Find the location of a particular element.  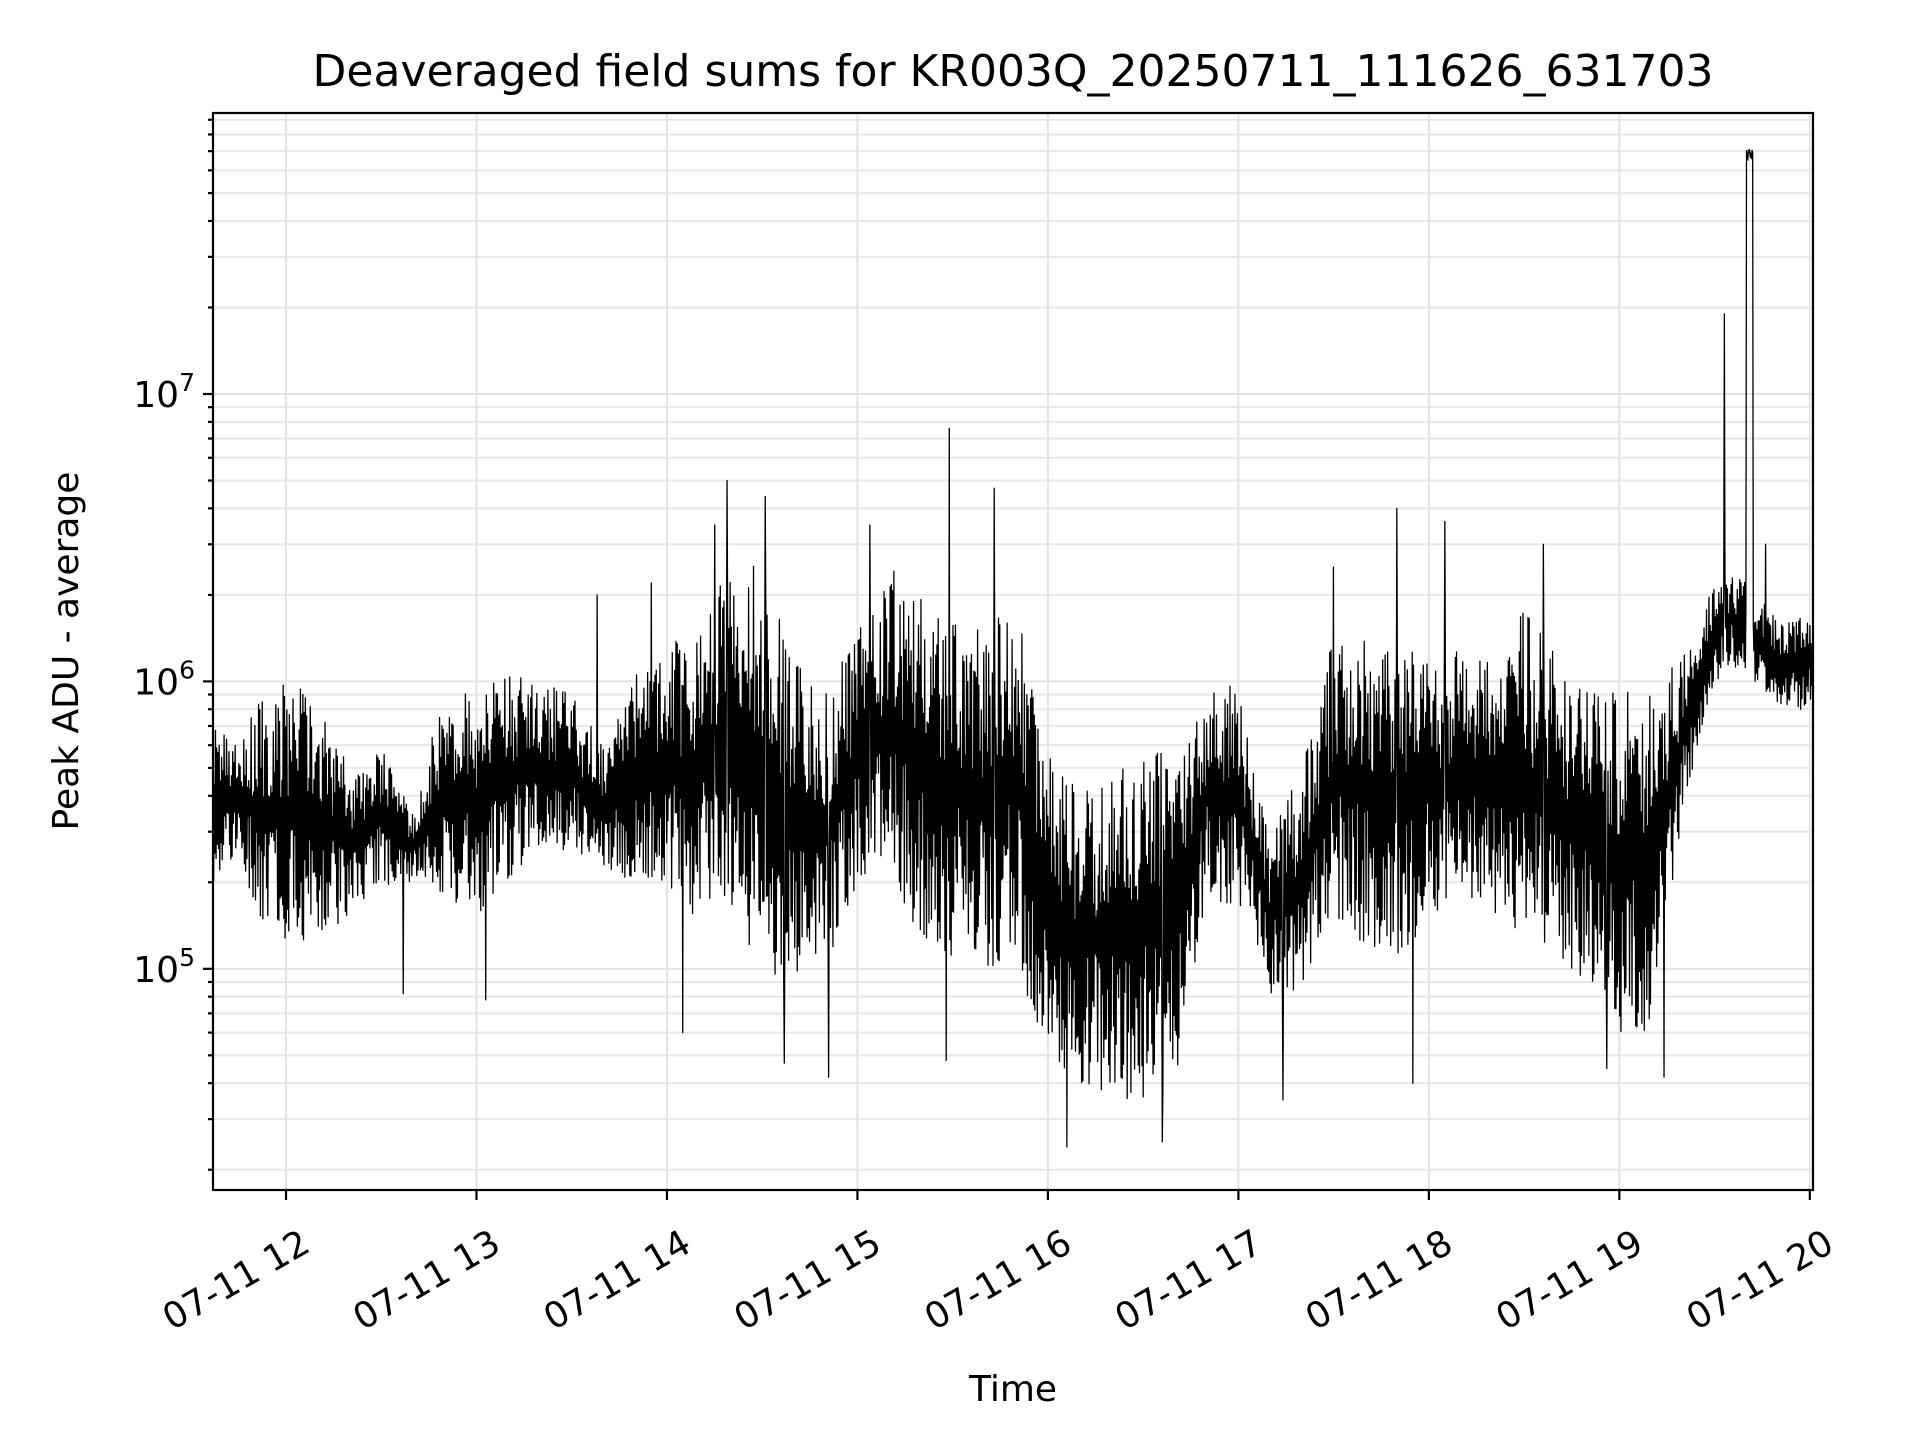

y-tick-exponent: 7 is located at coordinates (187, 382).